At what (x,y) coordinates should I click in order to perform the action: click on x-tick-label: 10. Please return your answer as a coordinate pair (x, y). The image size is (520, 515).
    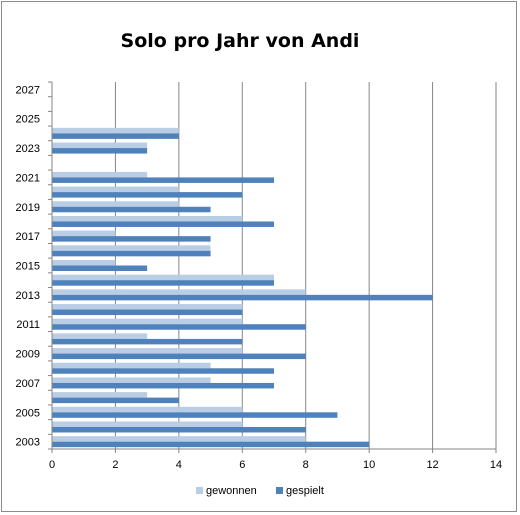
    Looking at the image, I should click on (369, 465).